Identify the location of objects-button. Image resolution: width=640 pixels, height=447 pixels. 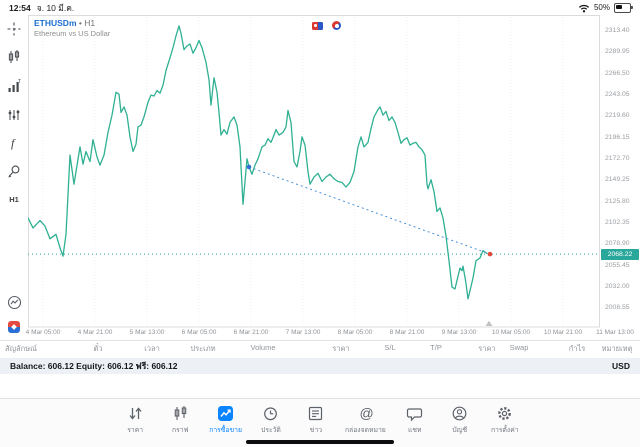
(14, 171).